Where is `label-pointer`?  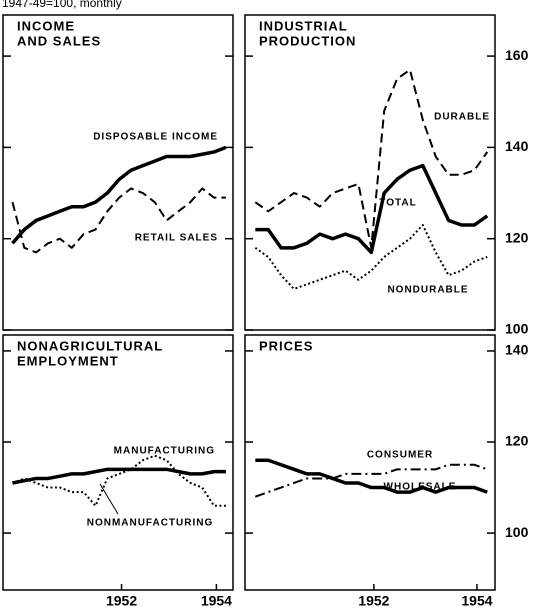 label-pointer is located at coordinates (109, 499).